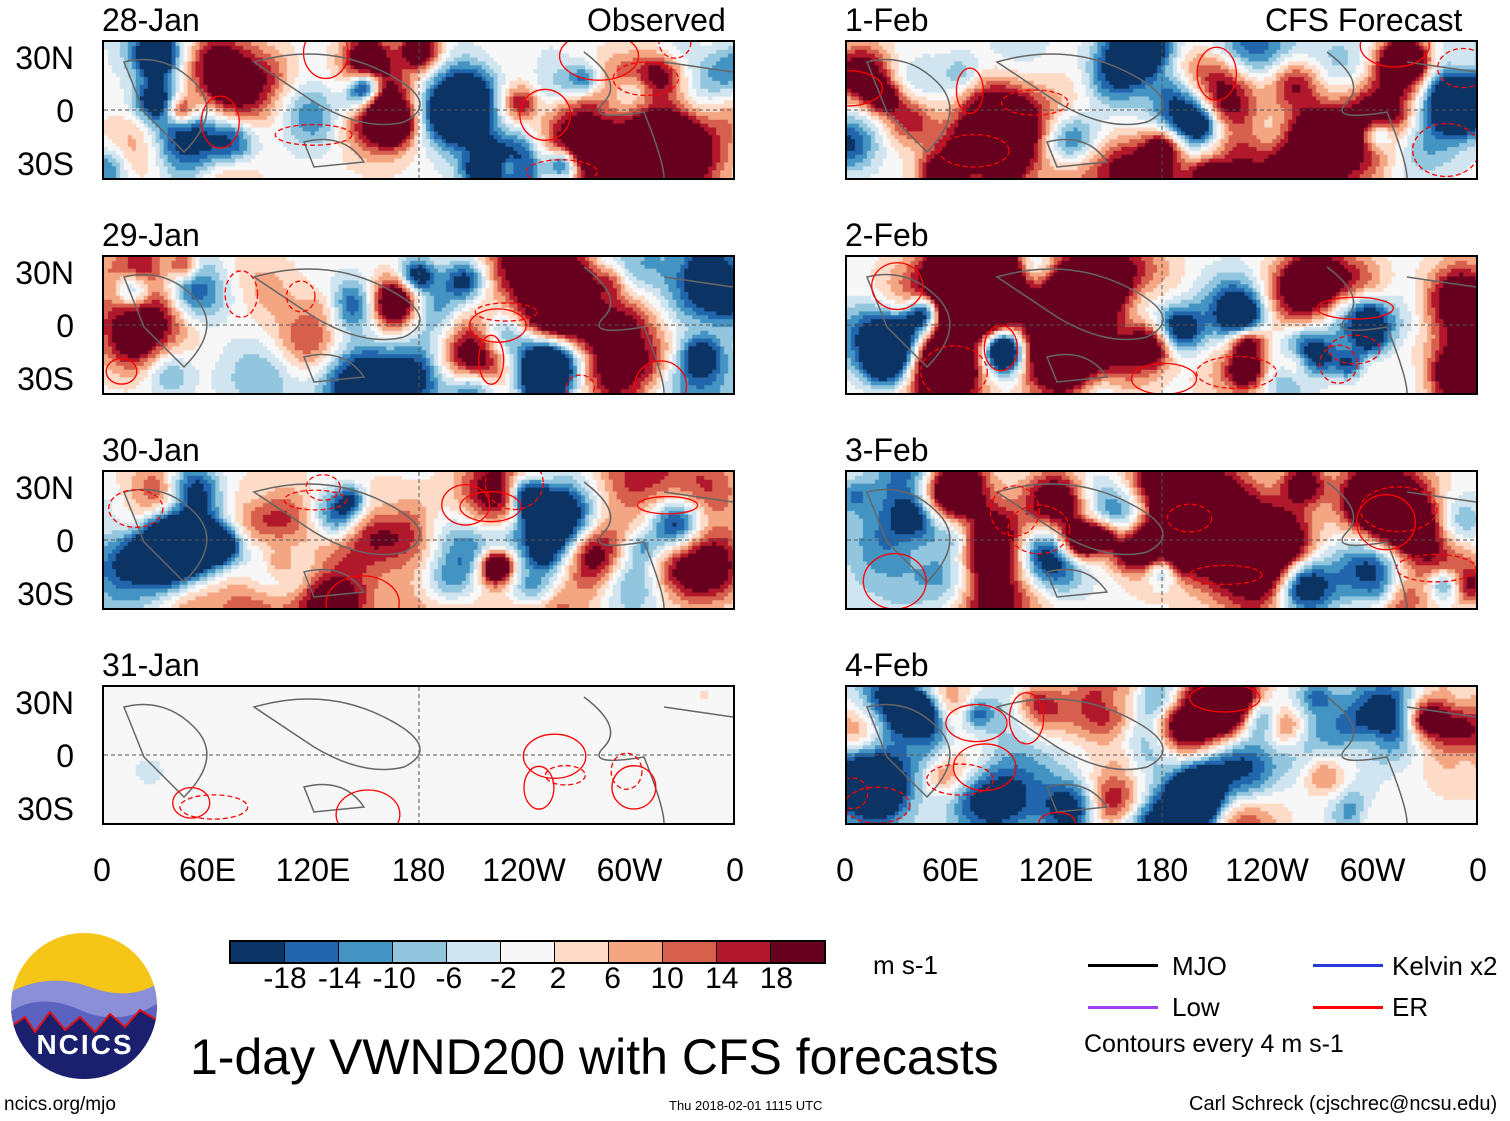 This screenshot has width=1510, height=1121. I want to click on map-panel-29-Jan, so click(418, 325).